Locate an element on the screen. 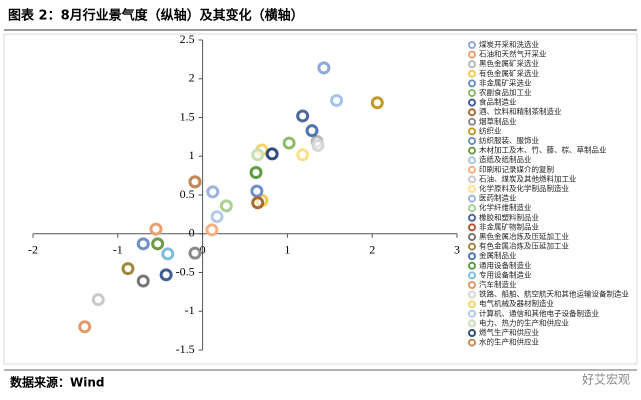 Image resolution: width=641 pixels, height=400 pixels. y-tick-label: 1 is located at coordinates (192, 155).